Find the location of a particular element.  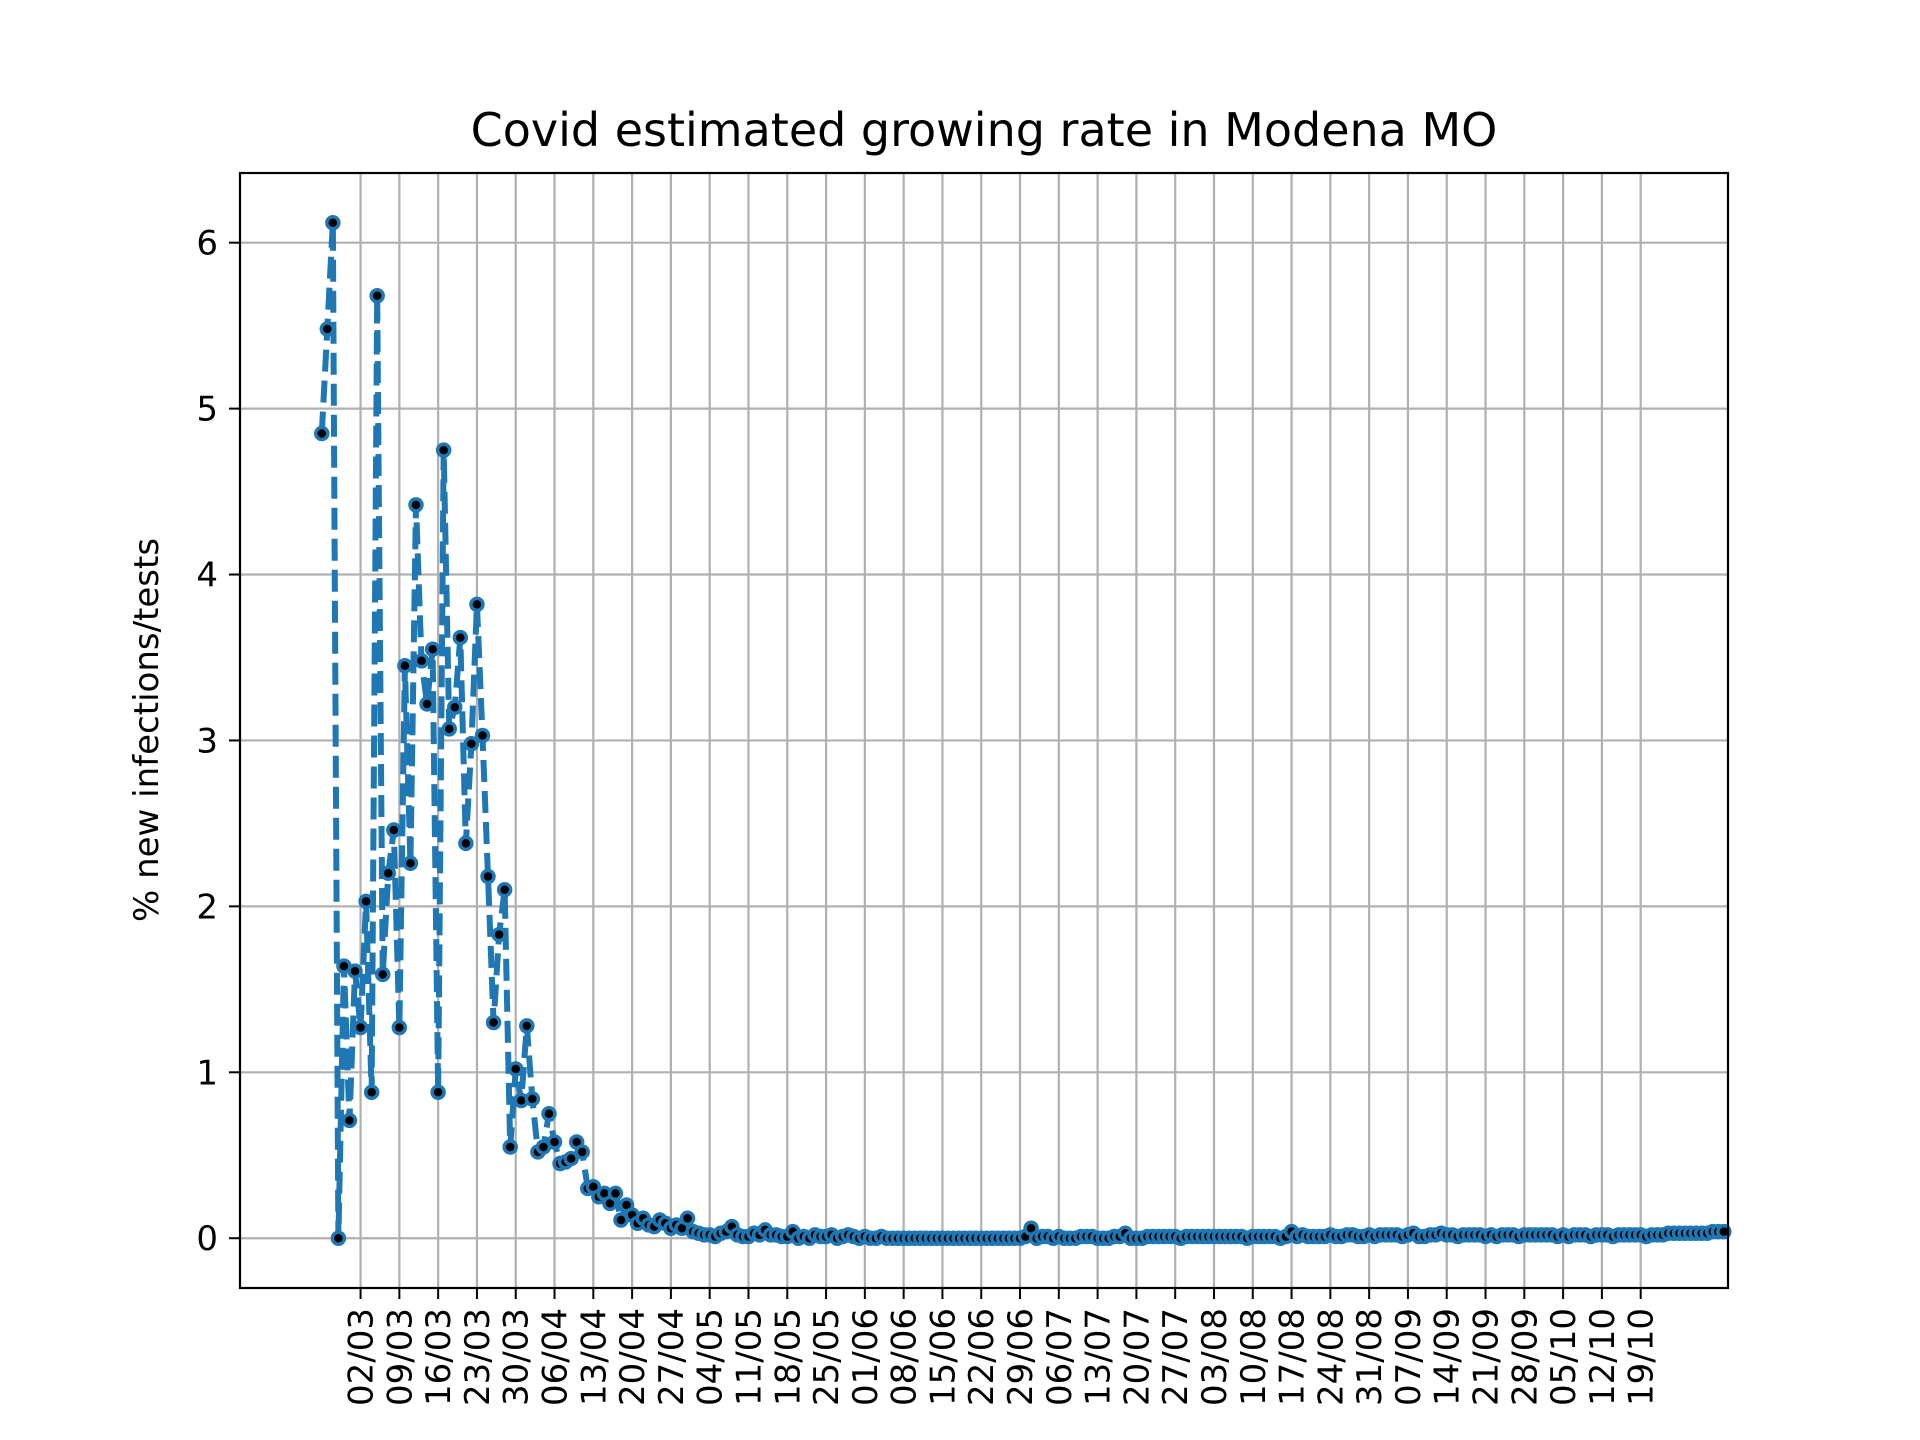

x-tick-label: 28/09 is located at coordinates (1525, 1357).